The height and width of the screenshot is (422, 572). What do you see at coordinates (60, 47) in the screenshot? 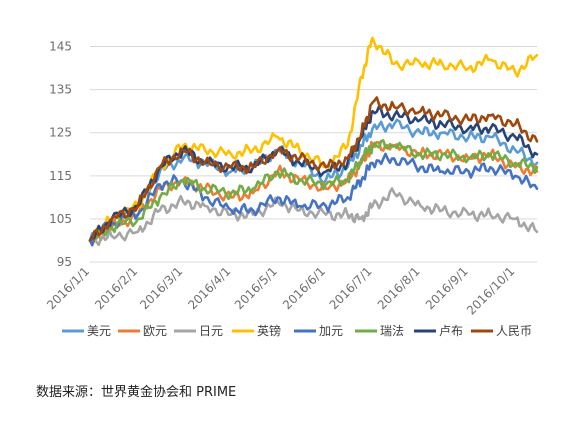
I see `y-tick-label: 145` at bounding box center [60, 47].